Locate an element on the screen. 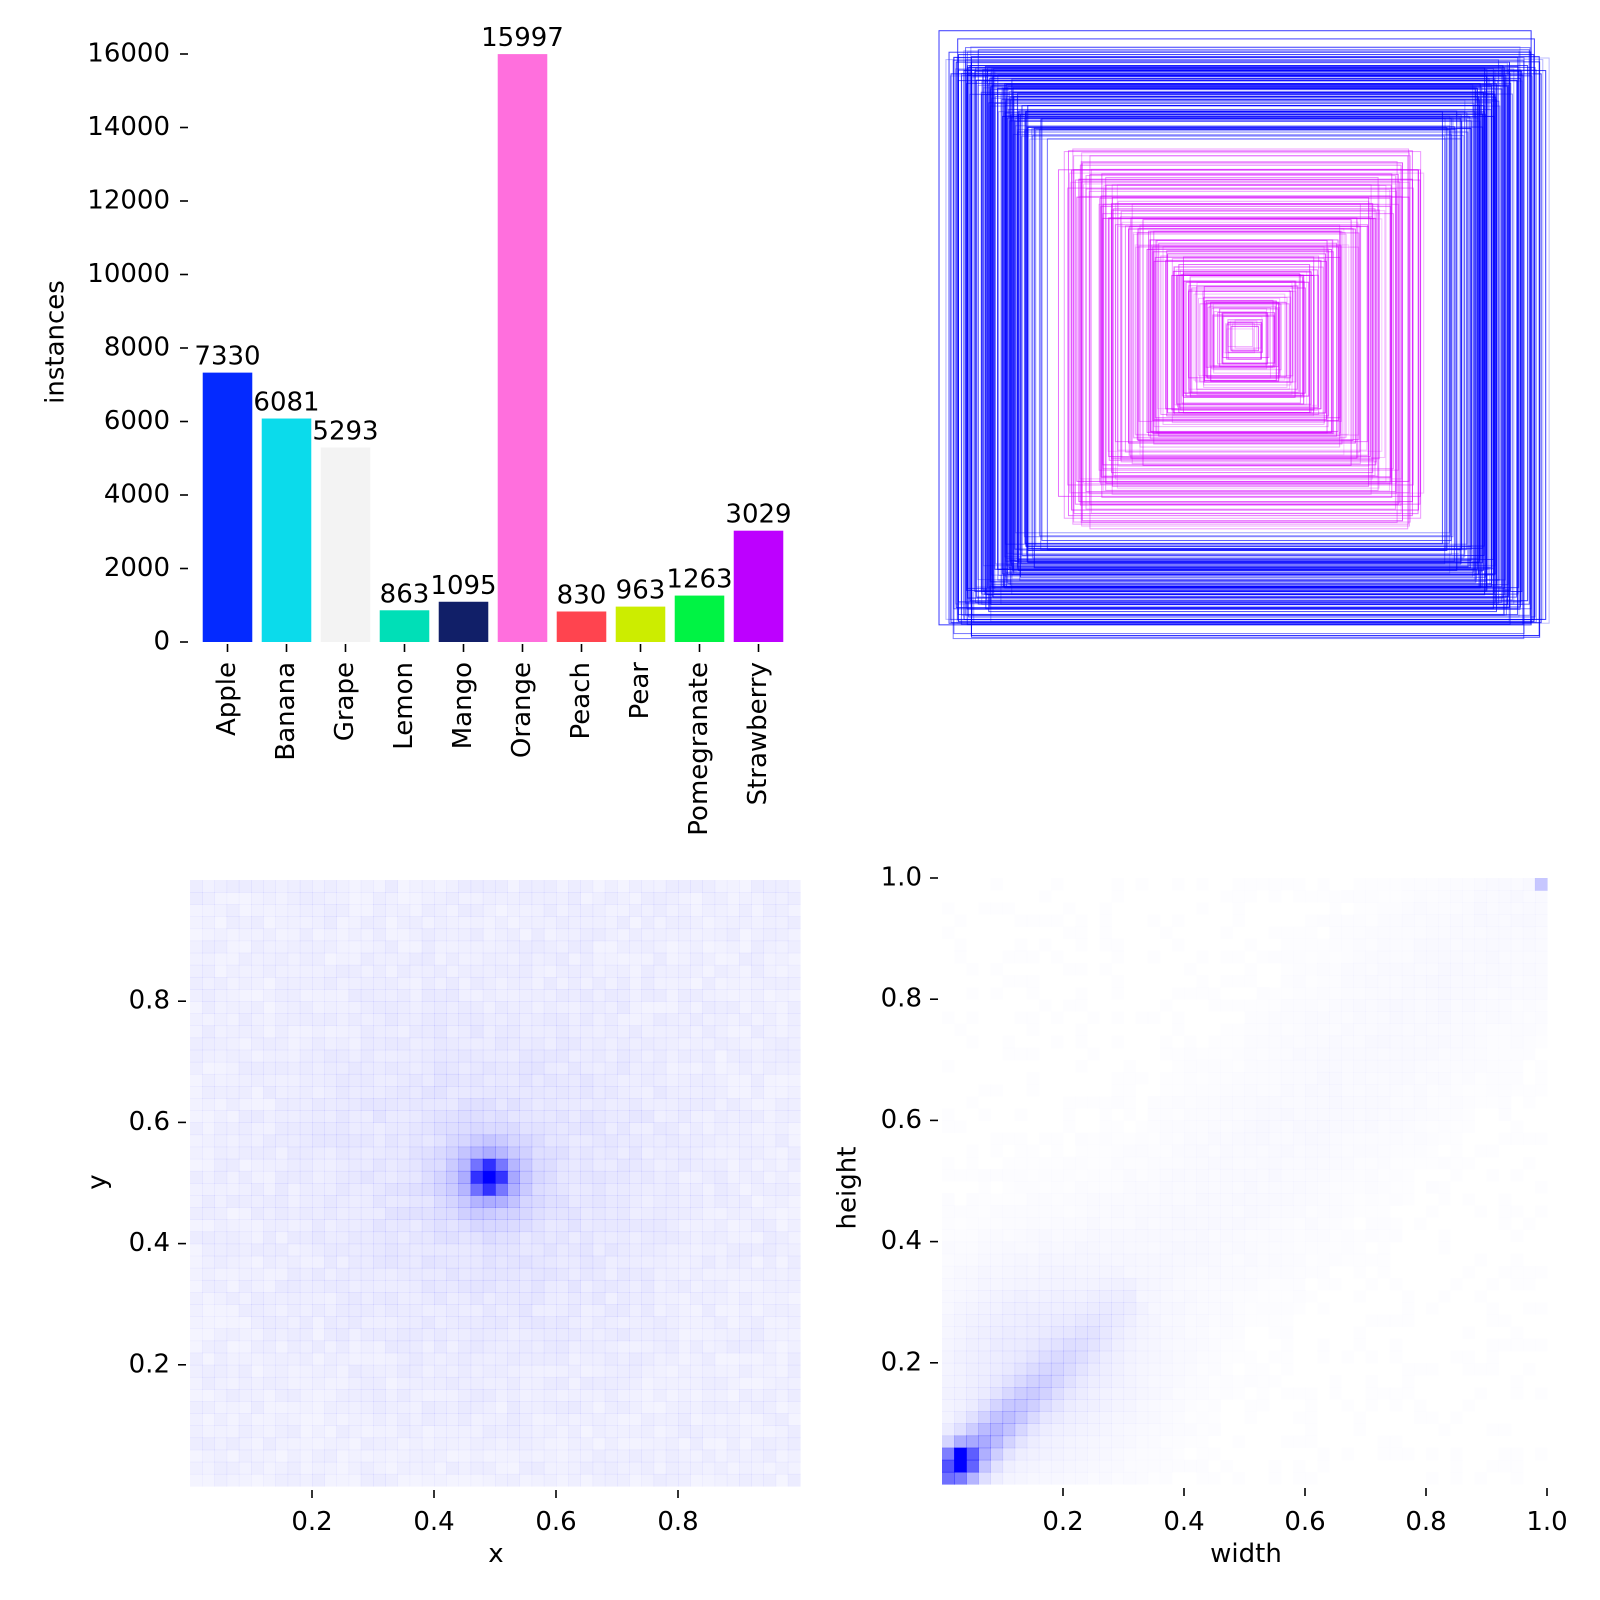 This screenshot has width=1600, height=1600. large-bounding-box is located at coordinates (1250, 338).